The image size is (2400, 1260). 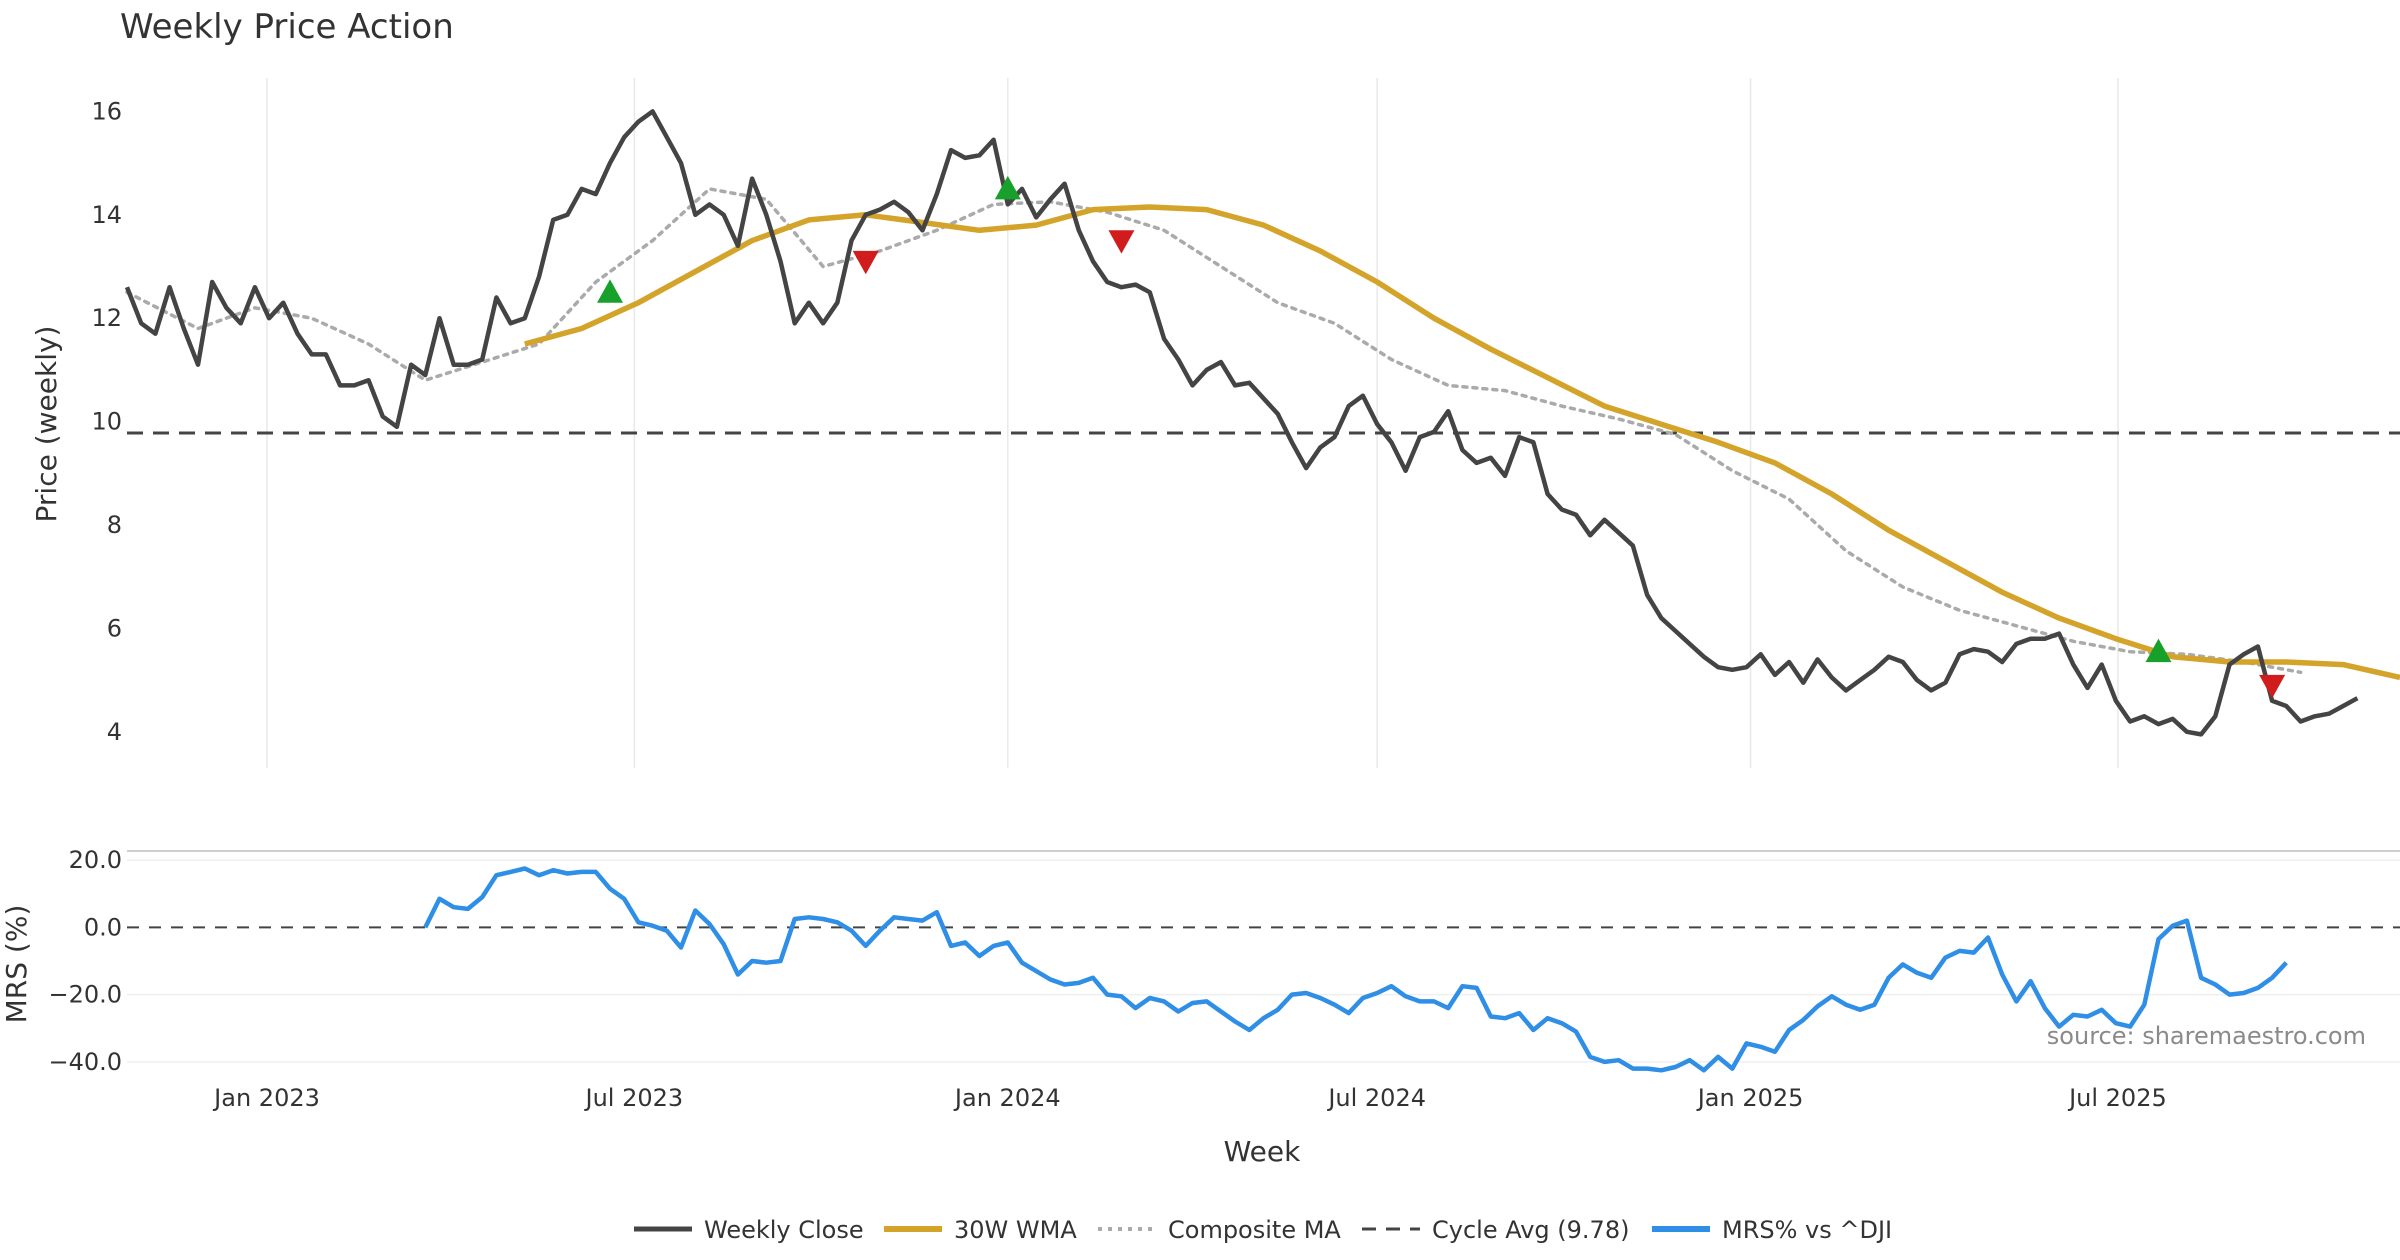 What do you see at coordinates (1254, 1230) in the screenshot?
I see `legend-label: Composite MA` at bounding box center [1254, 1230].